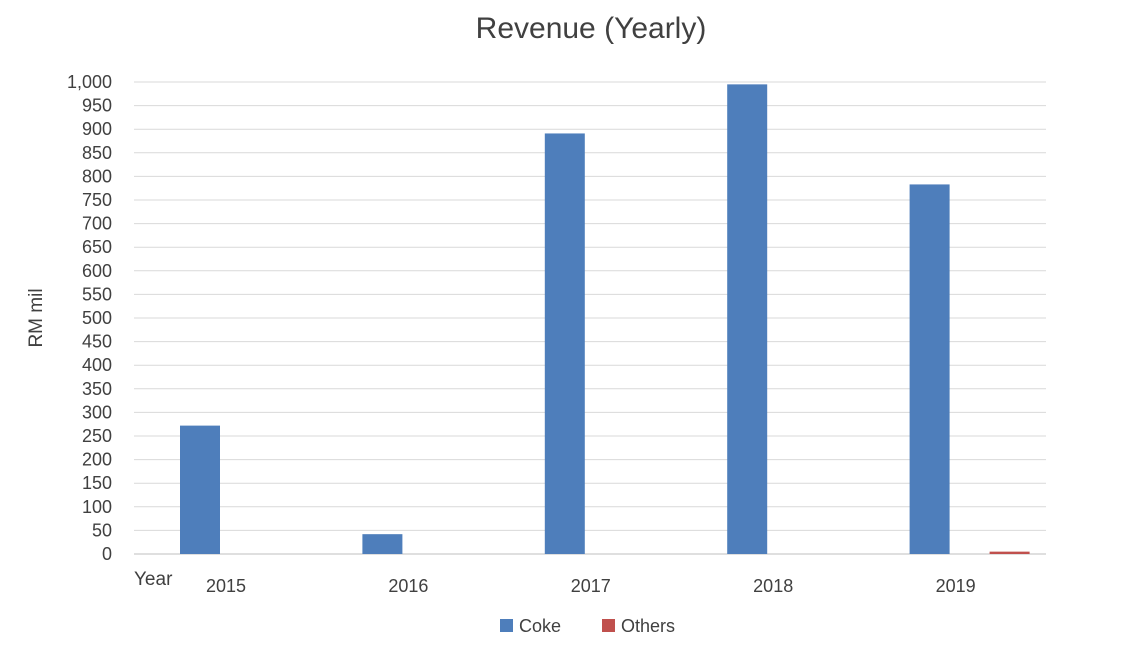 The height and width of the screenshot is (662, 1124). I want to click on y-tick-label: 50, so click(102, 530).